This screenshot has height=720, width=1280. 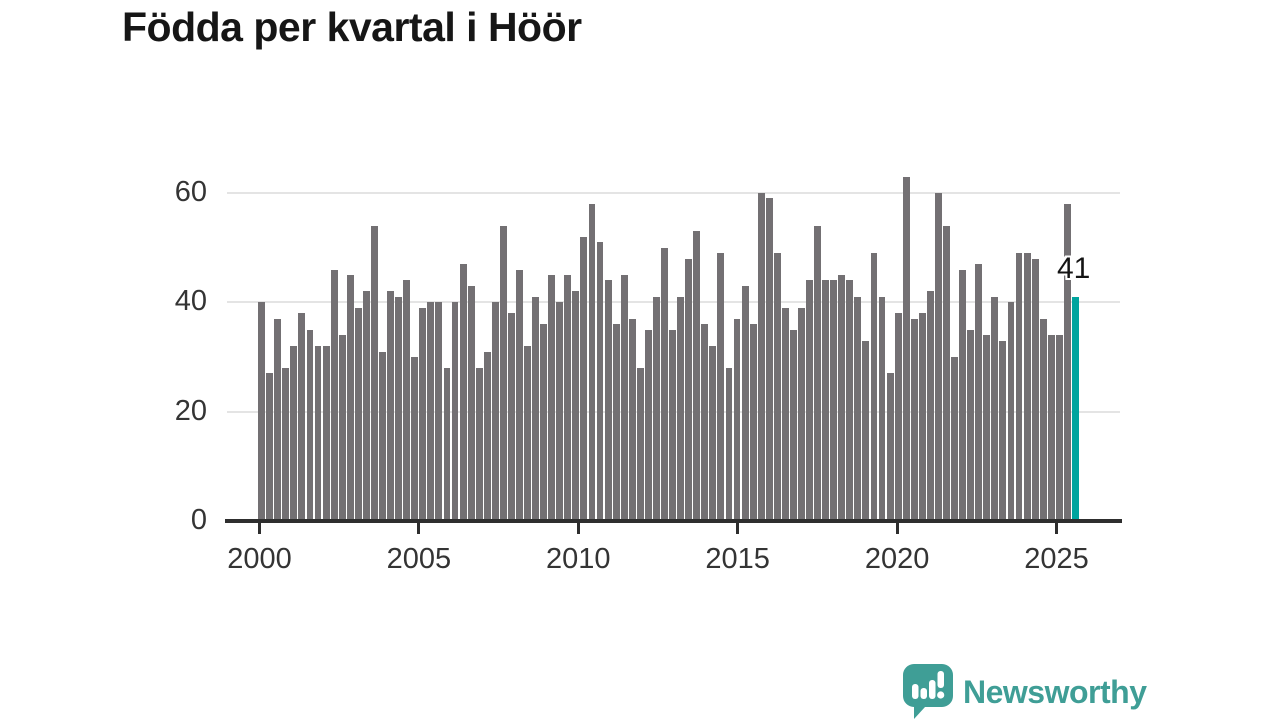 What do you see at coordinates (198, 520) in the screenshot?
I see `y-axis-label-0: 0` at bounding box center [198, 520].